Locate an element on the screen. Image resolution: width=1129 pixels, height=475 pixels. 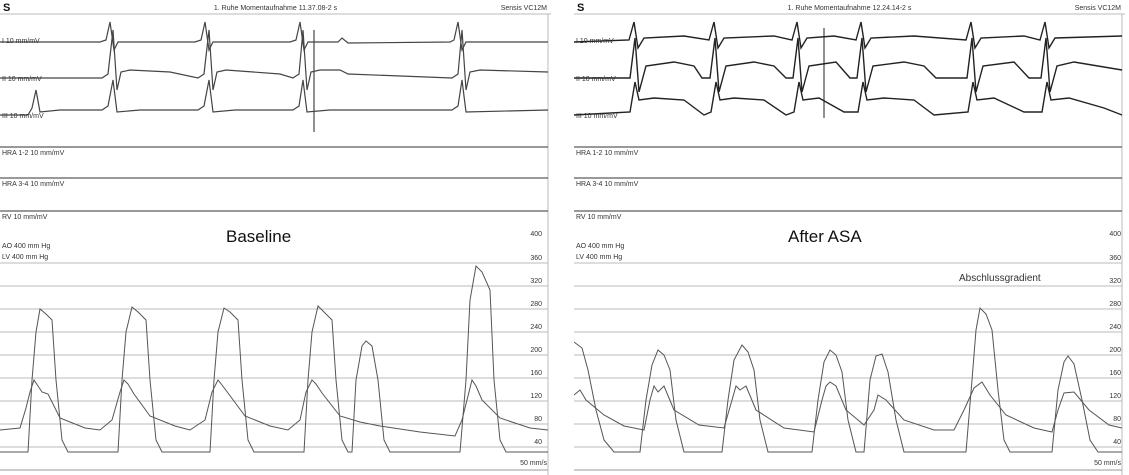
recording-title: 1. Ruhe Momentaufnahme 11.37.08-2 s is located at coordinates (275, 8).